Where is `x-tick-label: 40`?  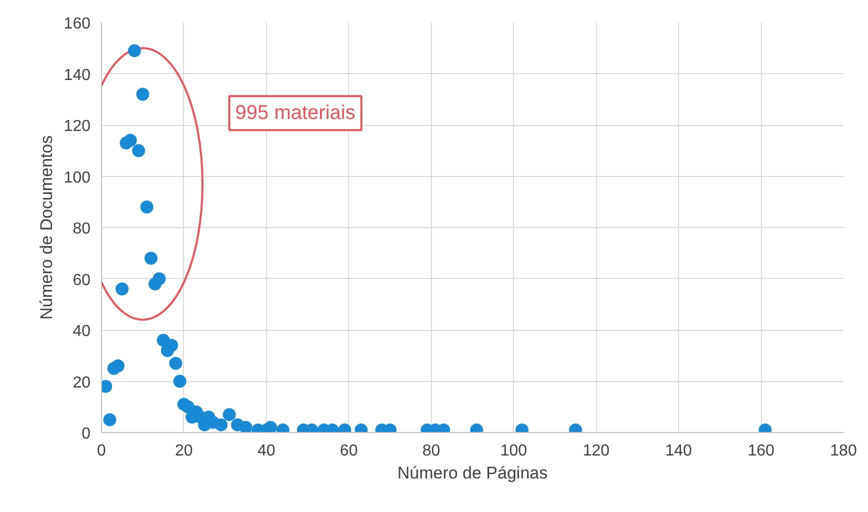
x-tick-label: 40 is located at coordinates (266, 451).